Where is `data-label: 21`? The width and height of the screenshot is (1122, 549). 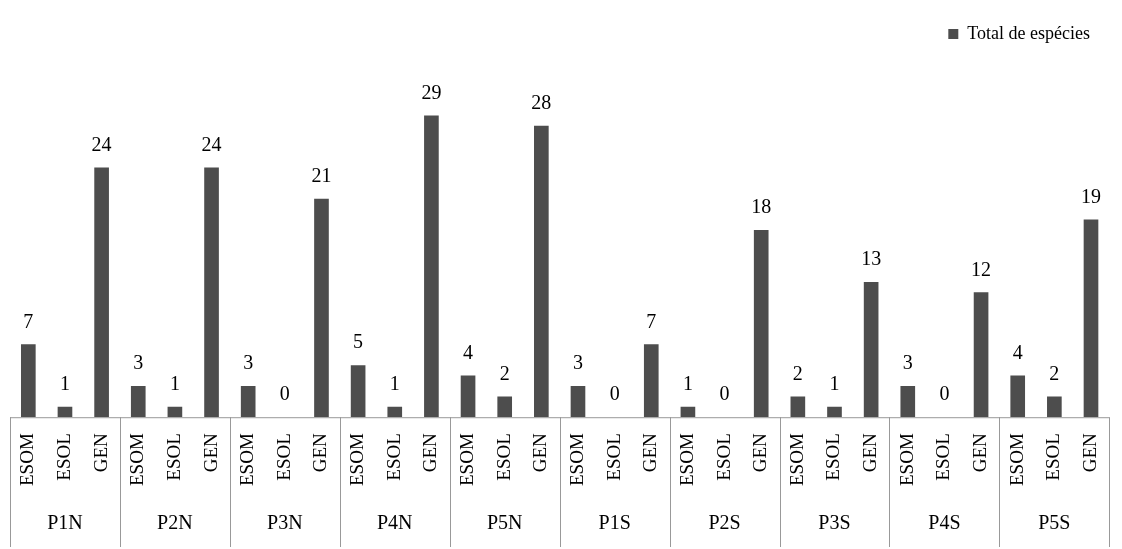
data-label: 21 is located at coordinates (321, 174).